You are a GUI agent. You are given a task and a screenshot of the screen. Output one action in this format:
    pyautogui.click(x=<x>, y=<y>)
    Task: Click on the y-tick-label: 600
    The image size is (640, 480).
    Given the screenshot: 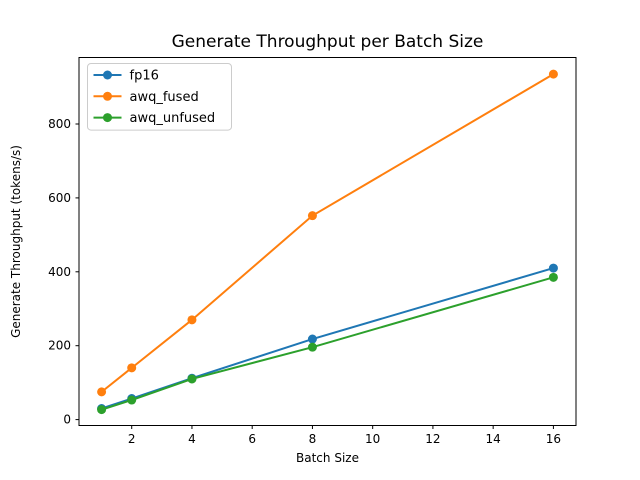 What is the action you would take?
    pyautogui.click(x=59, y=198)
    